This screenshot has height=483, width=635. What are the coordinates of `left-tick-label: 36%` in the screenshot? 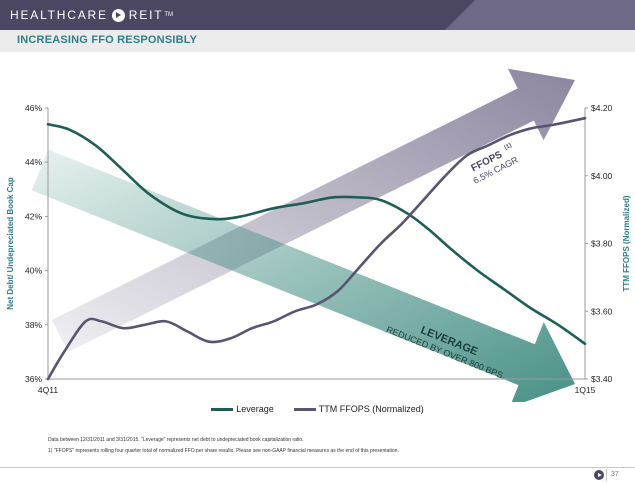 It's located at (33, 379).